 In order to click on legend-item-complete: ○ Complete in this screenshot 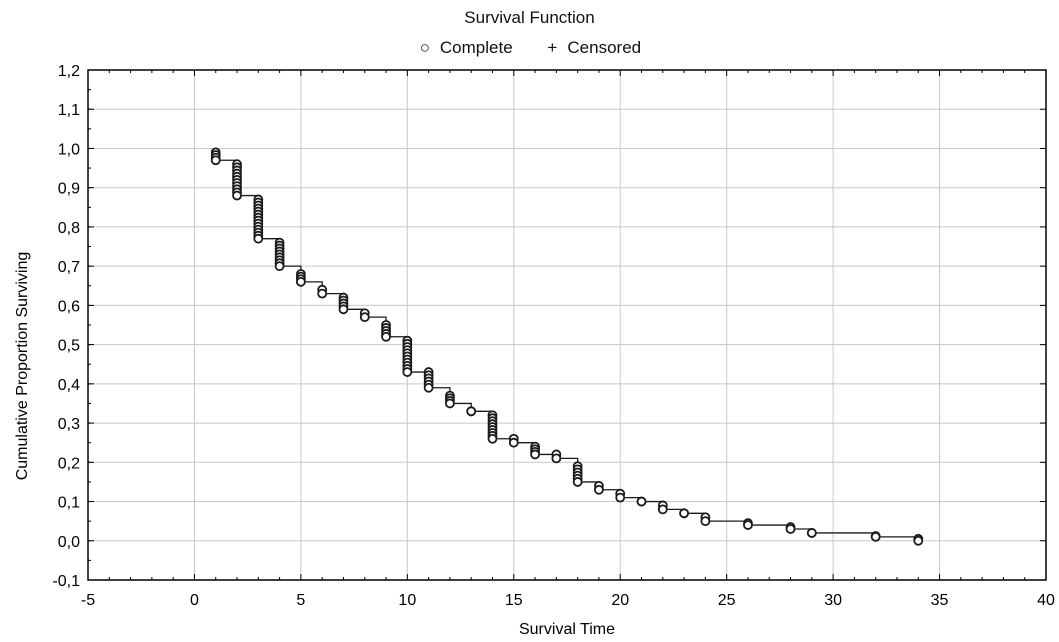, I will do `click(465, 48)`.